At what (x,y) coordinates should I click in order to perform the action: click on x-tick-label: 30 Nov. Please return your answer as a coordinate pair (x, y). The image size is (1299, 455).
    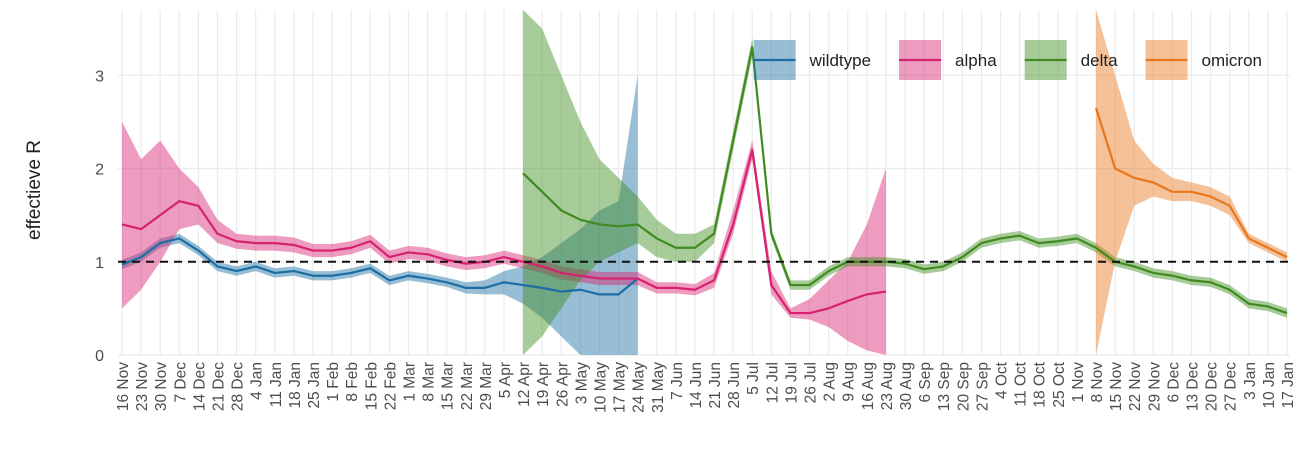
    Looking at the image, I should click on (161, 386).